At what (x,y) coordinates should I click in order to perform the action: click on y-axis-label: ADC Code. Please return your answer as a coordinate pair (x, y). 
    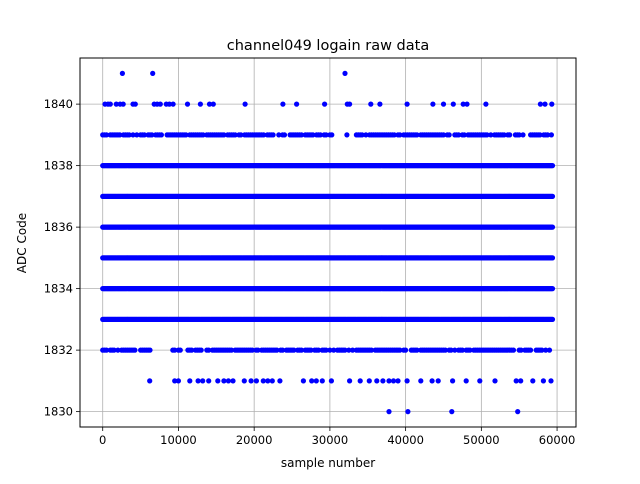
    Looking at the image, I should click on (22, 243).